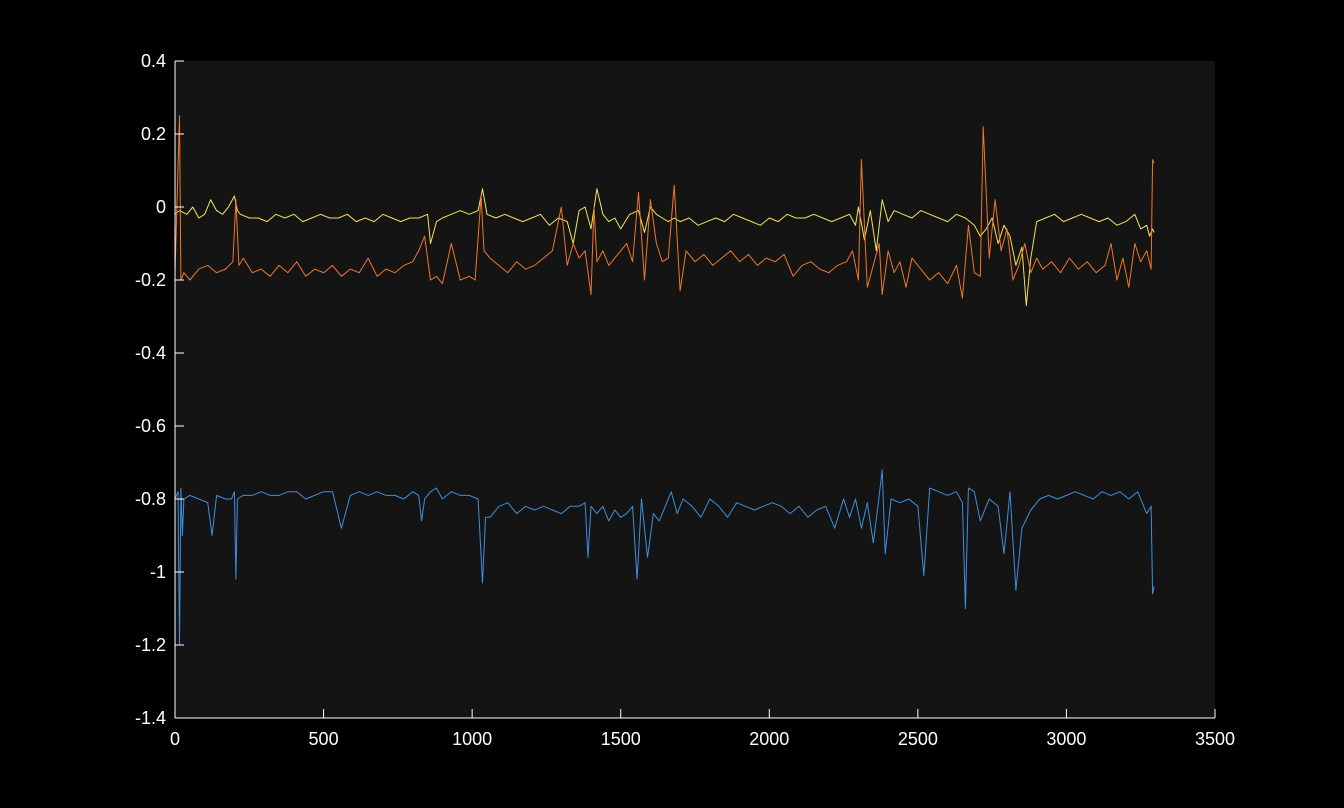 The width and height of the screenshot is (1344, 808). What do you see at coordinates (150, 645) in the screenshot?
I see `y-tick-label: -1.2` at bounding box center [150, 645].